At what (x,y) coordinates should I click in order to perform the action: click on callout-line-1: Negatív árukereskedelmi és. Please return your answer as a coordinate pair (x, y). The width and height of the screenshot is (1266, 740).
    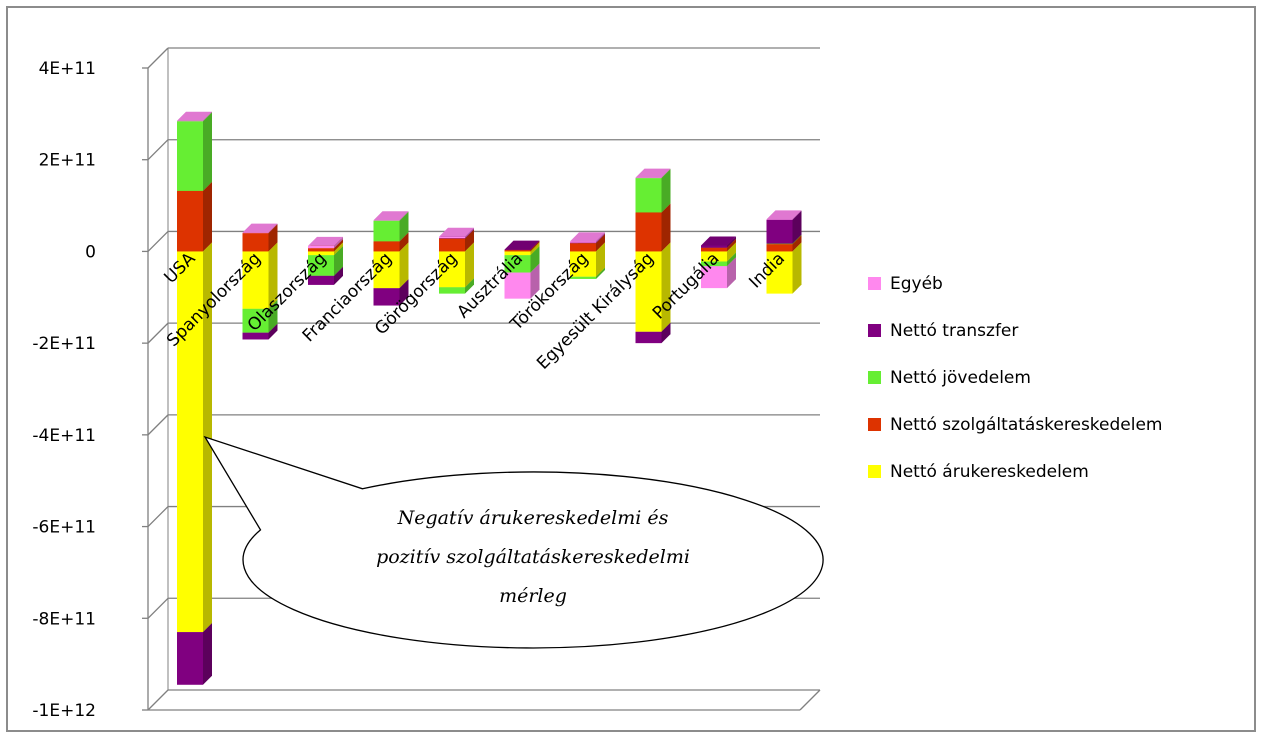
    Looking at the image, I should click on (533, 518).